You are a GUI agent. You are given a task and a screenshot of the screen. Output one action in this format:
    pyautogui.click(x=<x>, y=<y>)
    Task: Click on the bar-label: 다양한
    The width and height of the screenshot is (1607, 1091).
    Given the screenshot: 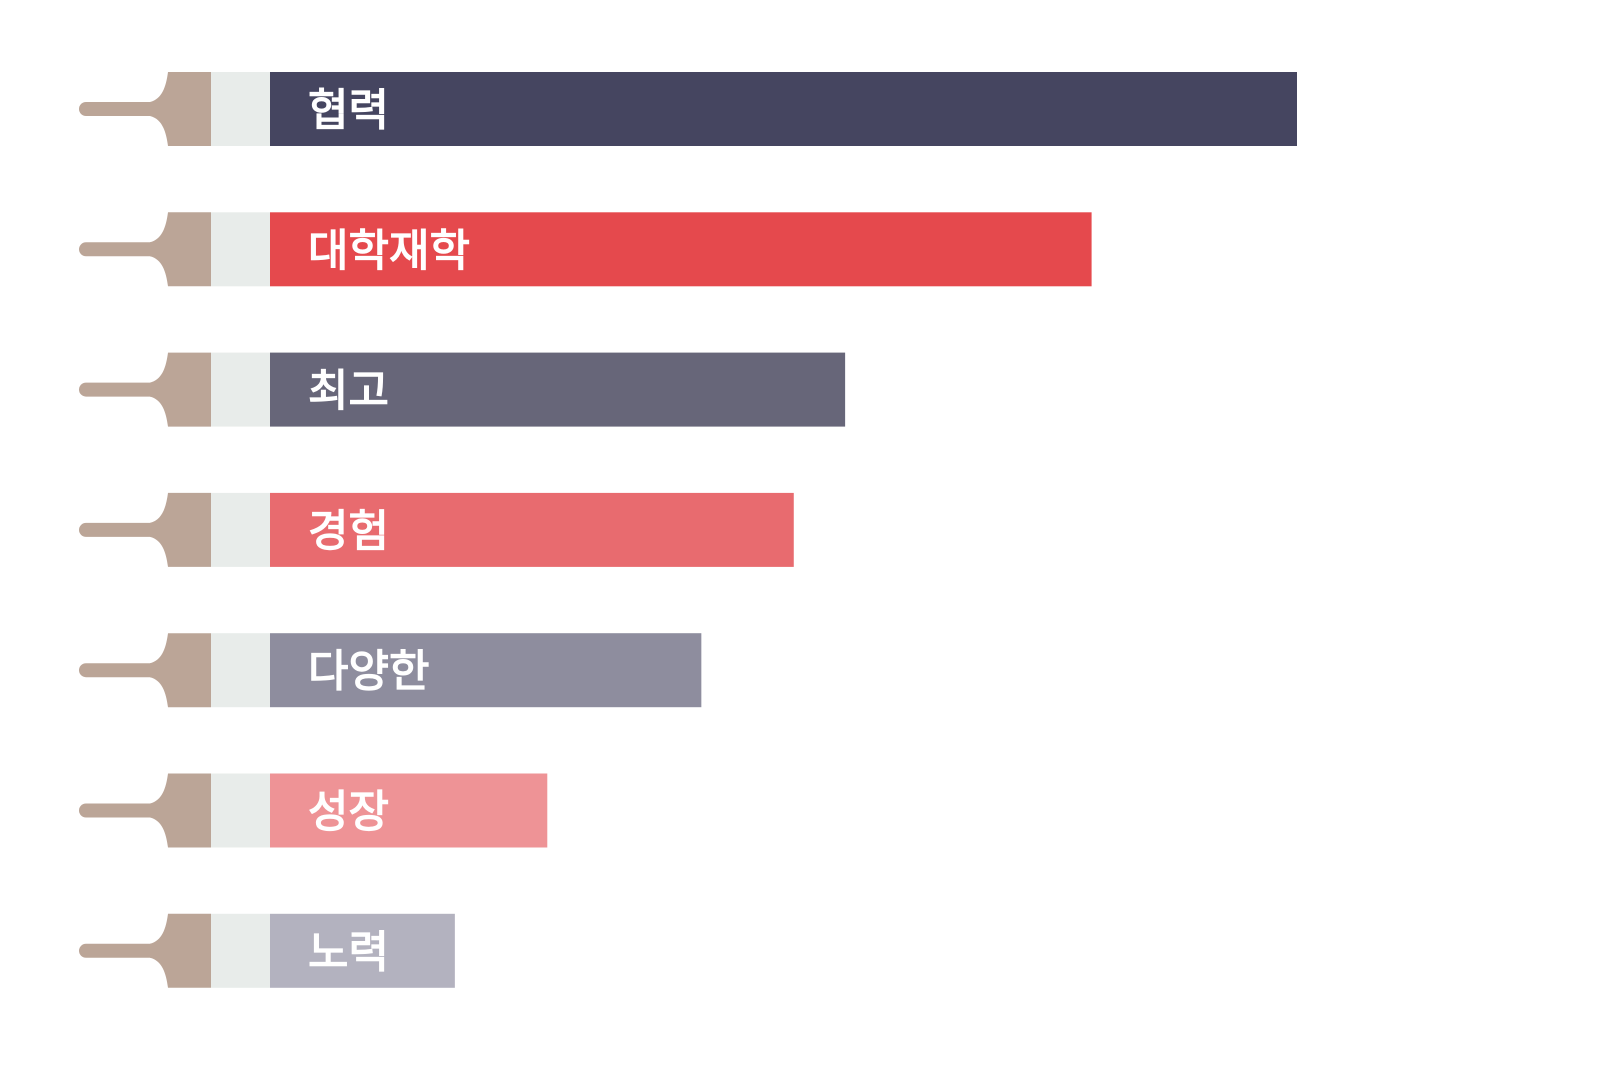 What is the action you would take?
    pyautogui.click(x=368, y=671)
    